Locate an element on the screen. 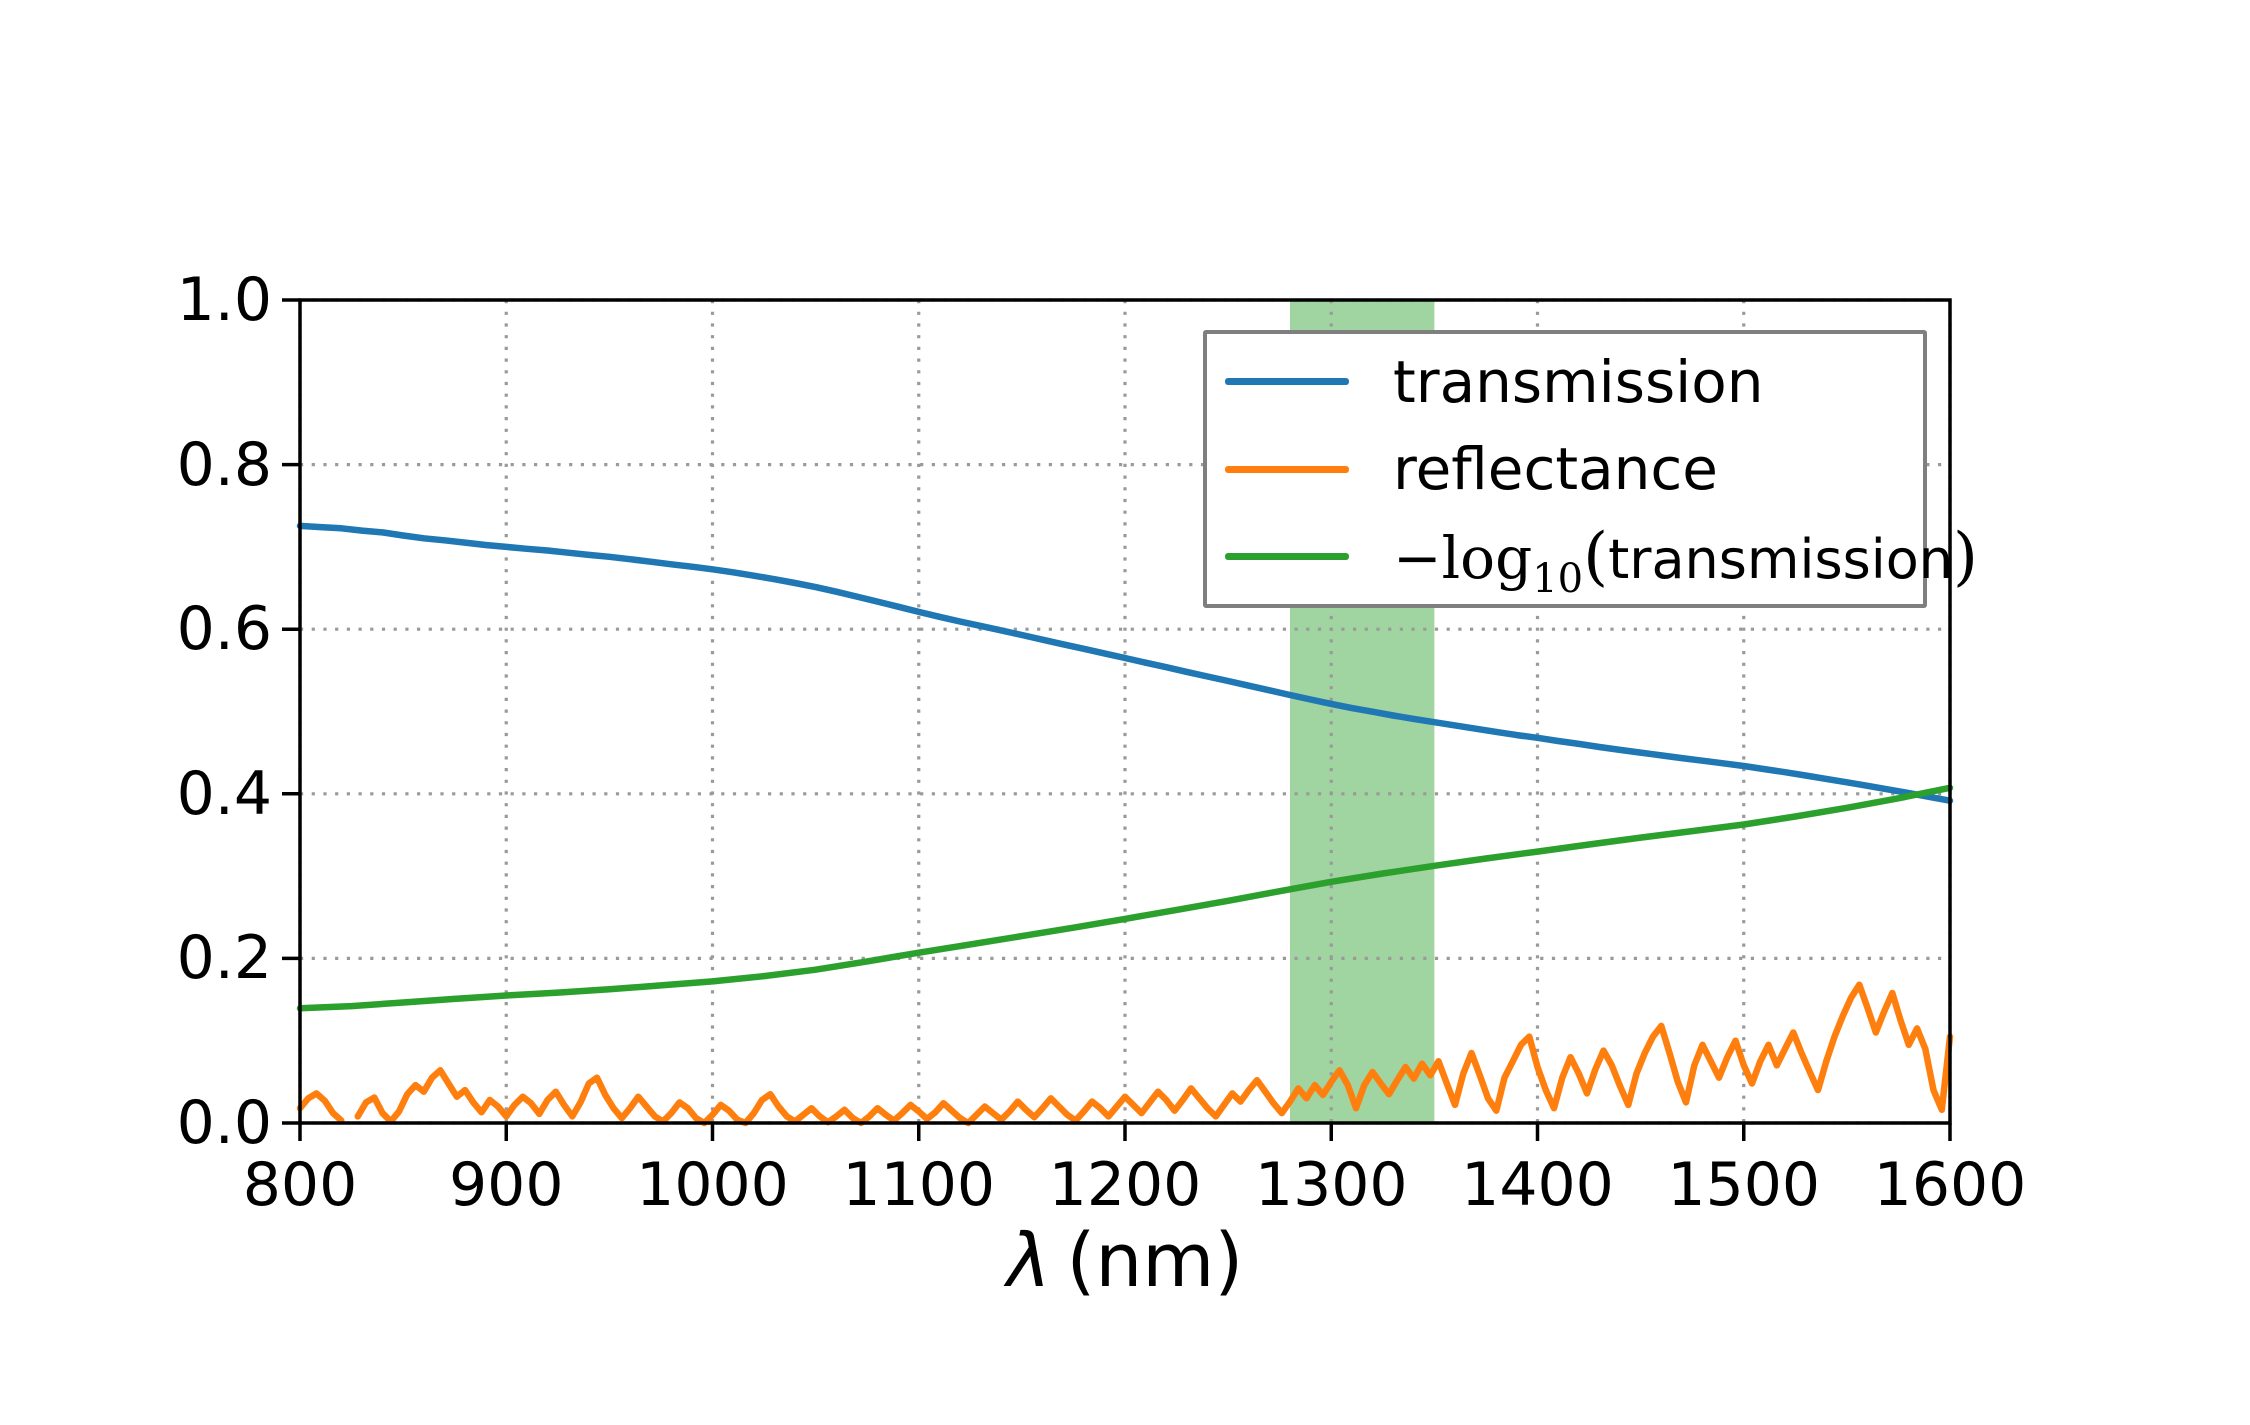  series-line-transmission is located at coordinates (1125, 663).